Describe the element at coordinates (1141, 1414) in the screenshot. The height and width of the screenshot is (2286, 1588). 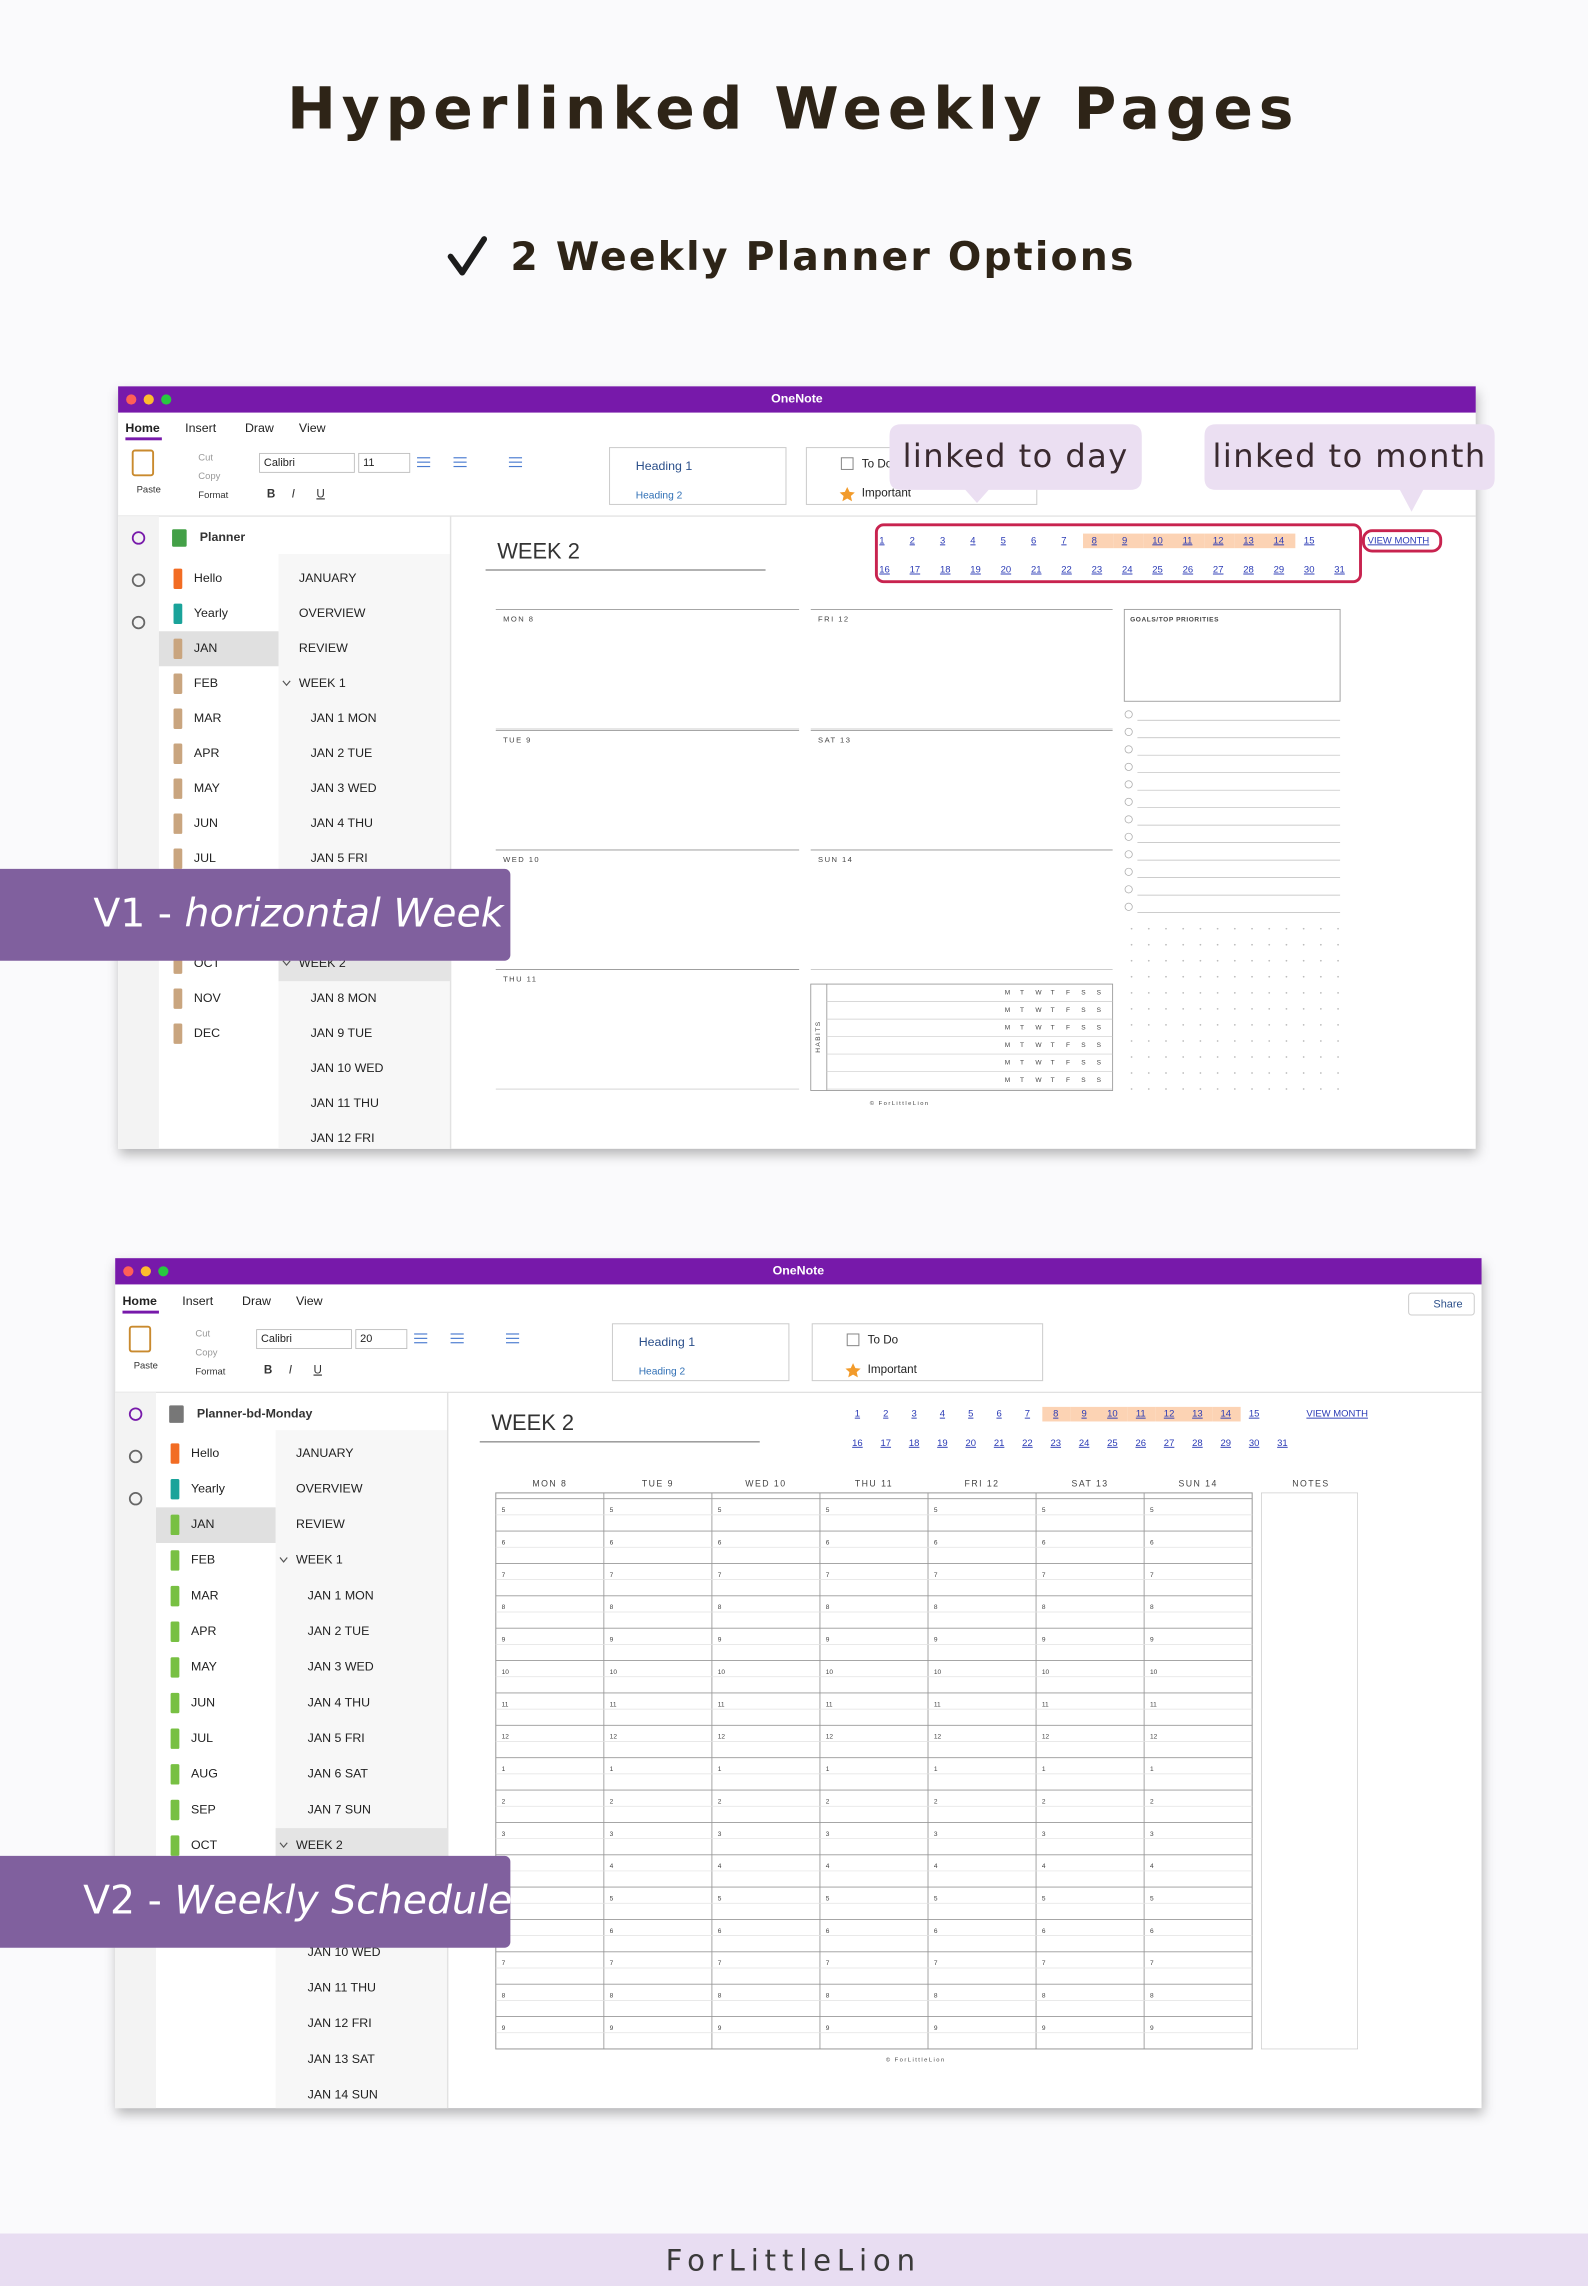
I see `day-link: 11` at that location.